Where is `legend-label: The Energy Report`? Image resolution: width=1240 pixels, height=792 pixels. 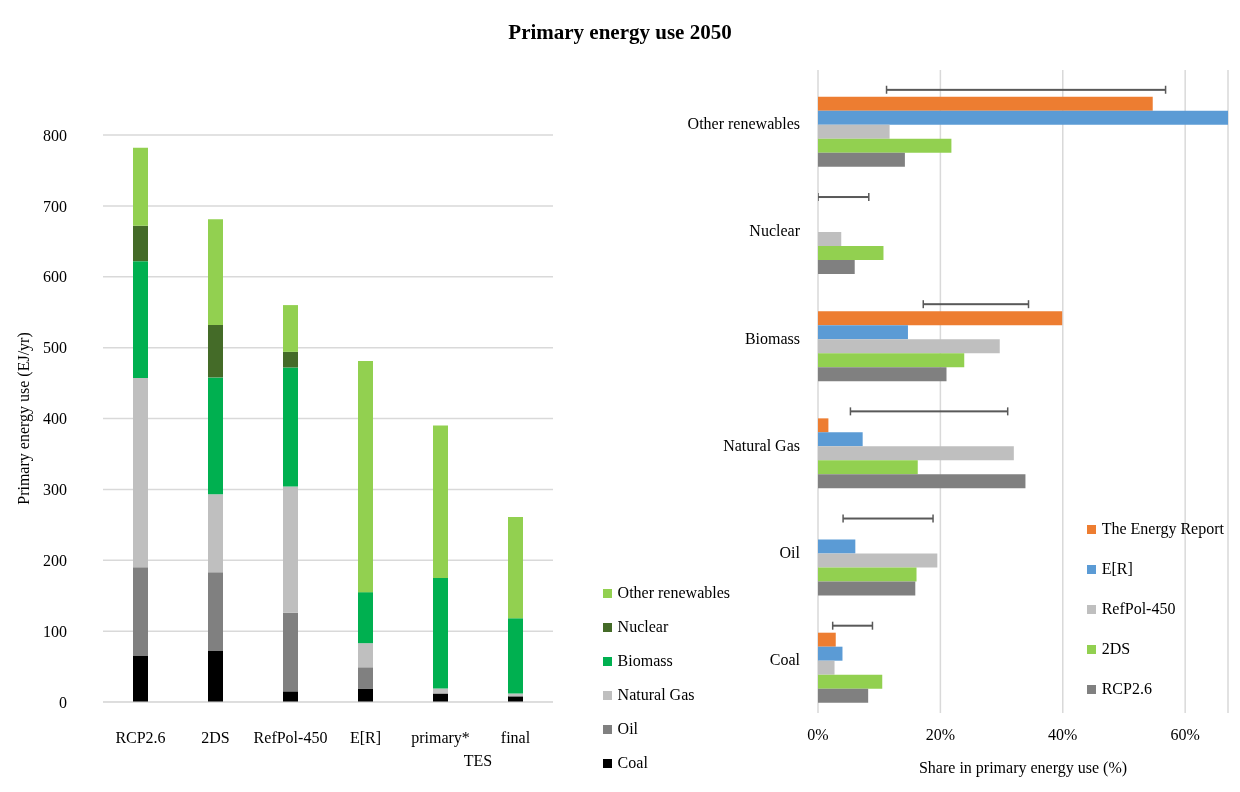
legend-label: The Energy Report is located at coordinates (1162, 529).